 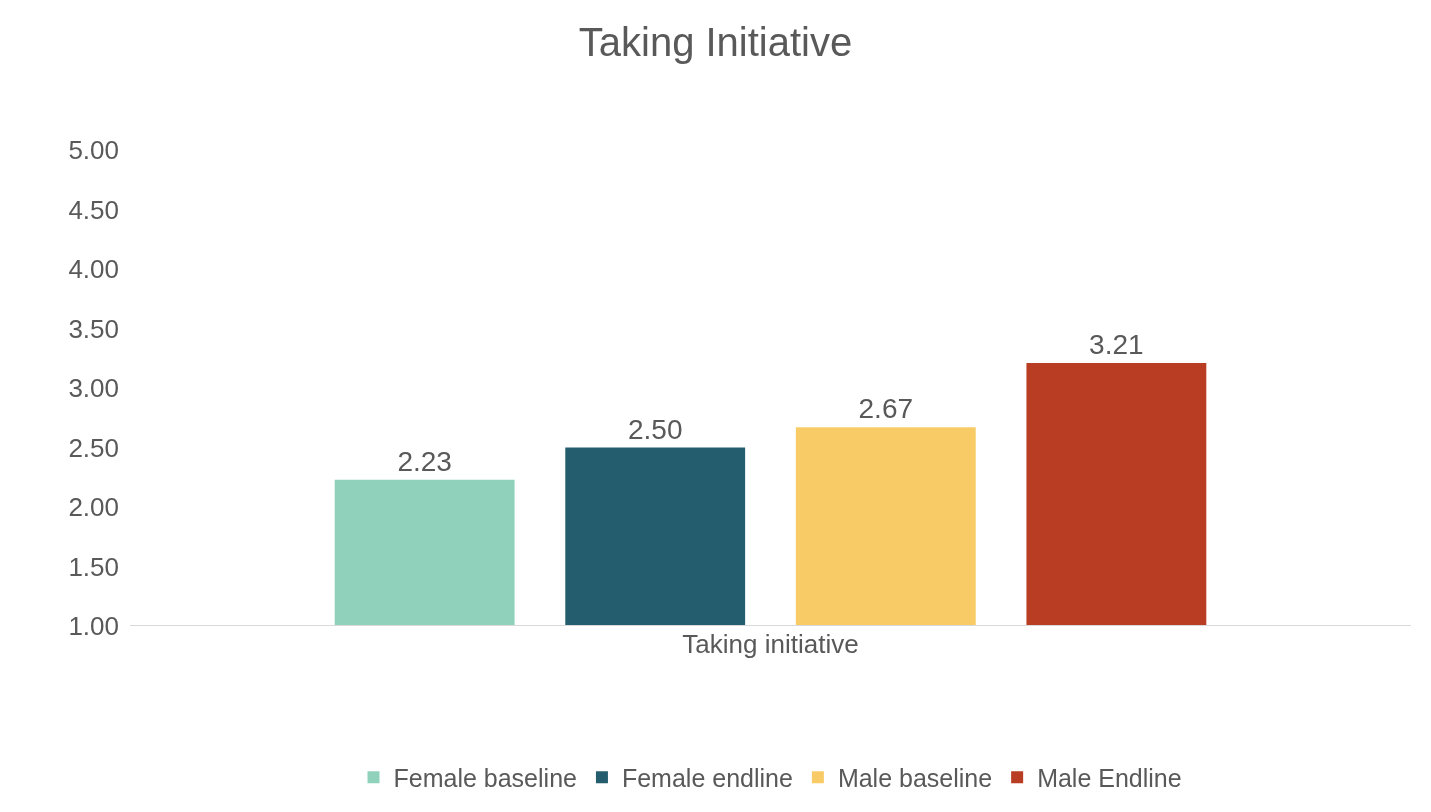 What do you see at coordinates (93, 209) in the screenshot?
I see `y-tick-label: 4.50` at bounding box center [93, 209].